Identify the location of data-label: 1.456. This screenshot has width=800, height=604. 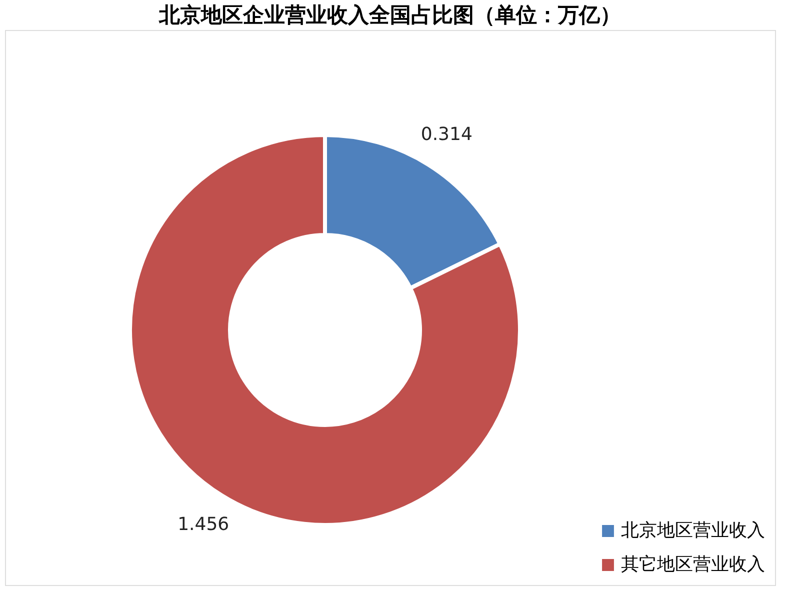
(204, 525).